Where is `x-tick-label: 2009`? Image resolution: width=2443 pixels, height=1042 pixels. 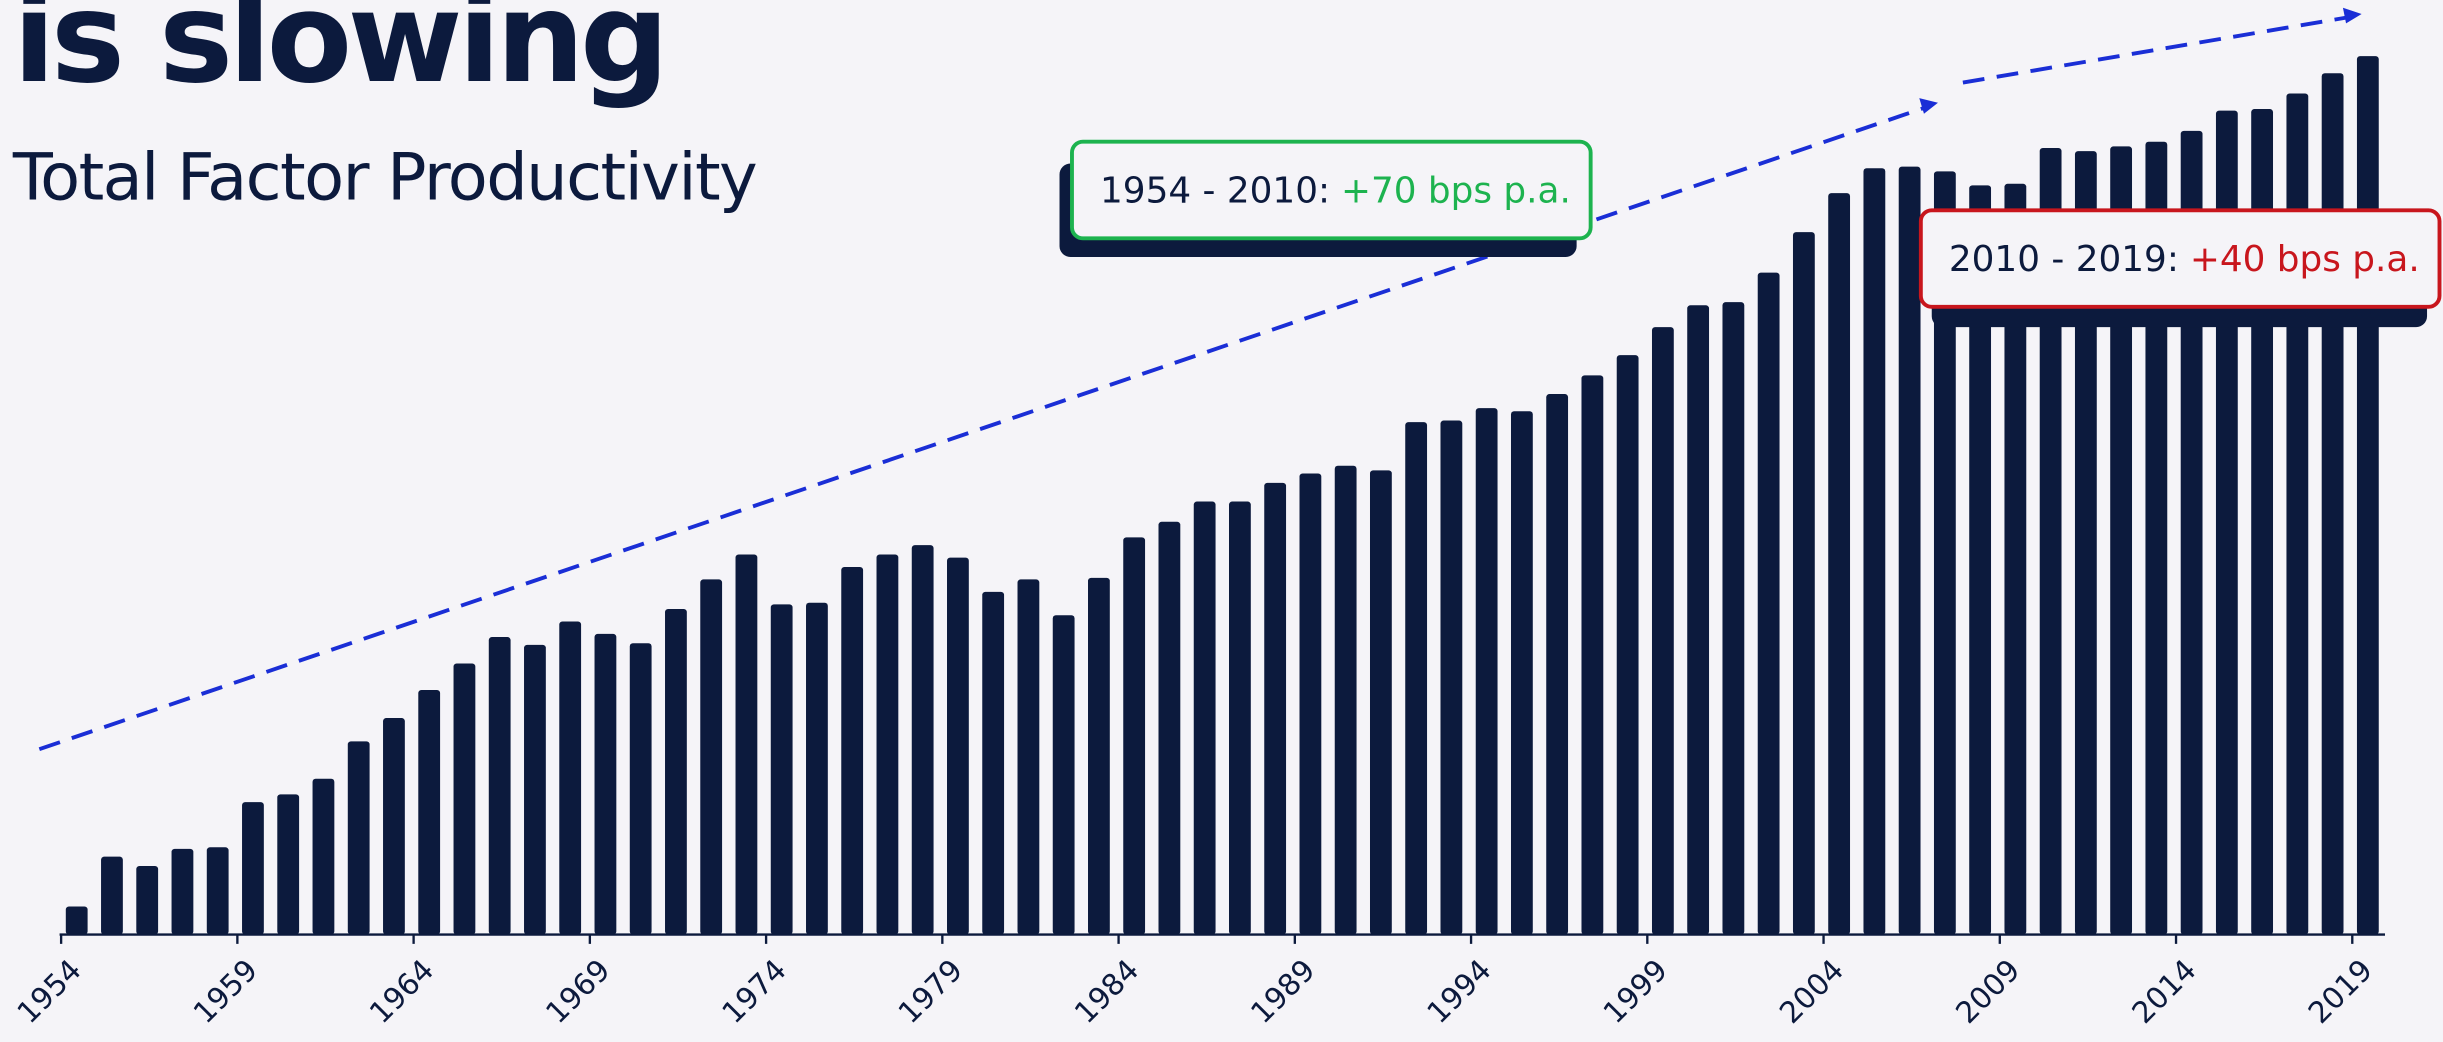 x-tick-label: 2009 is located at coordinates (1987, 991).